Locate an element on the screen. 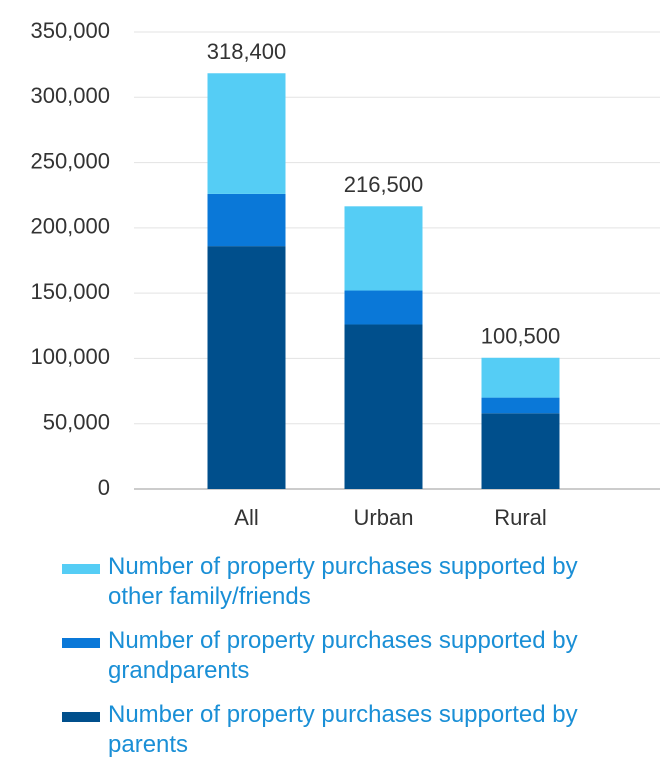 The height and width of the screenshot is (774, 662). y-tick-label: 0 is located at coordinates (104, 487).